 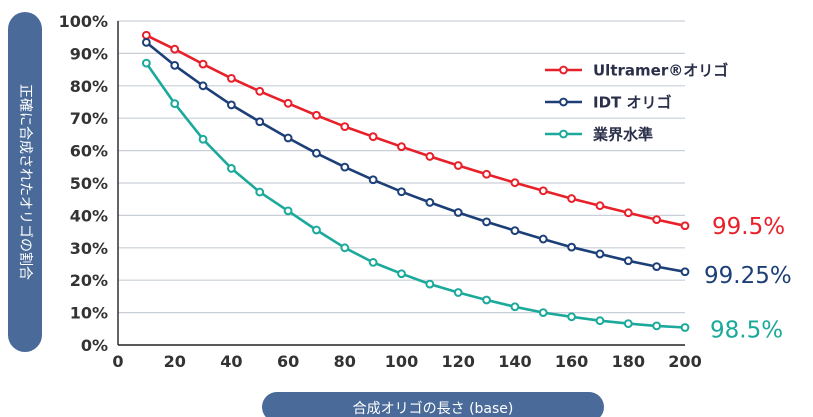 I want to click on y-axis-title: 正確に合成されたオリゴの割合, so click(x=25, y=182).